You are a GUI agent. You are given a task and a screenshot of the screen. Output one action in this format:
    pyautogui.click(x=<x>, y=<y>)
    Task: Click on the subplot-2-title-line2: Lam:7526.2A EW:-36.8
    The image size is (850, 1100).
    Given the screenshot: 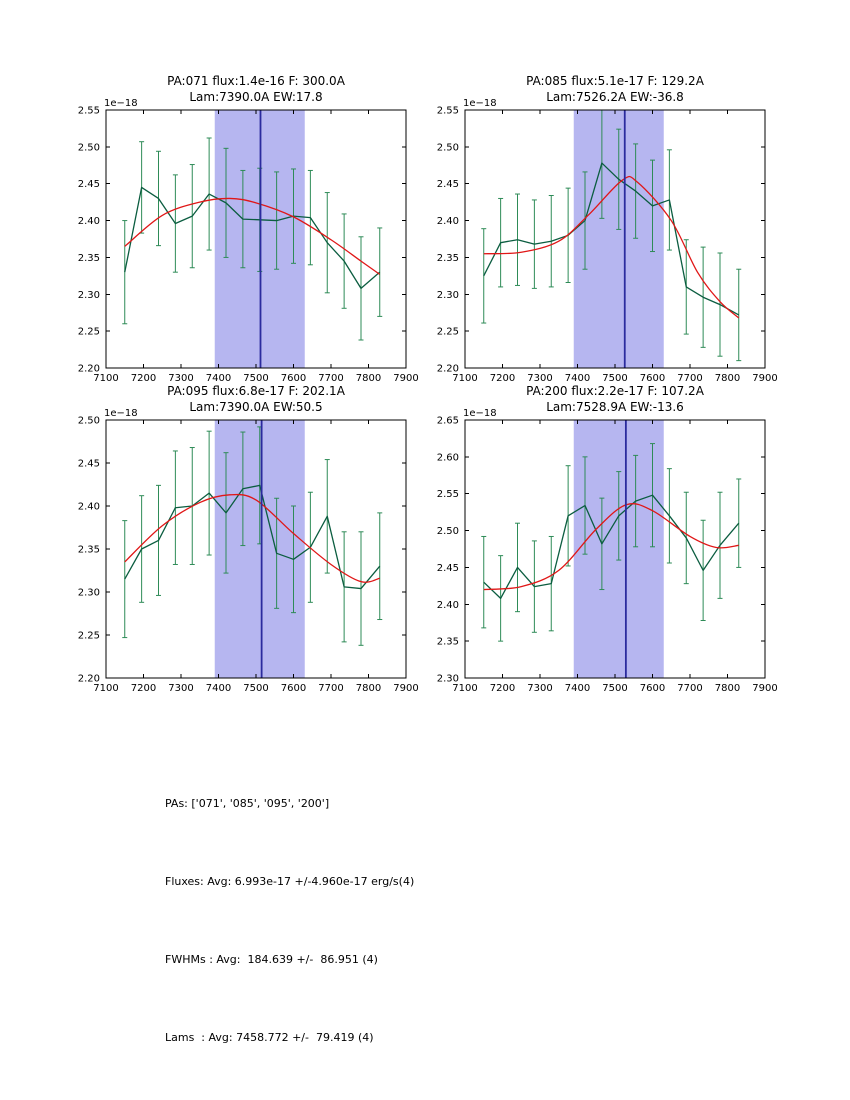 What is the action you would take?
    pyautogui.click(x=615, y=97)
    